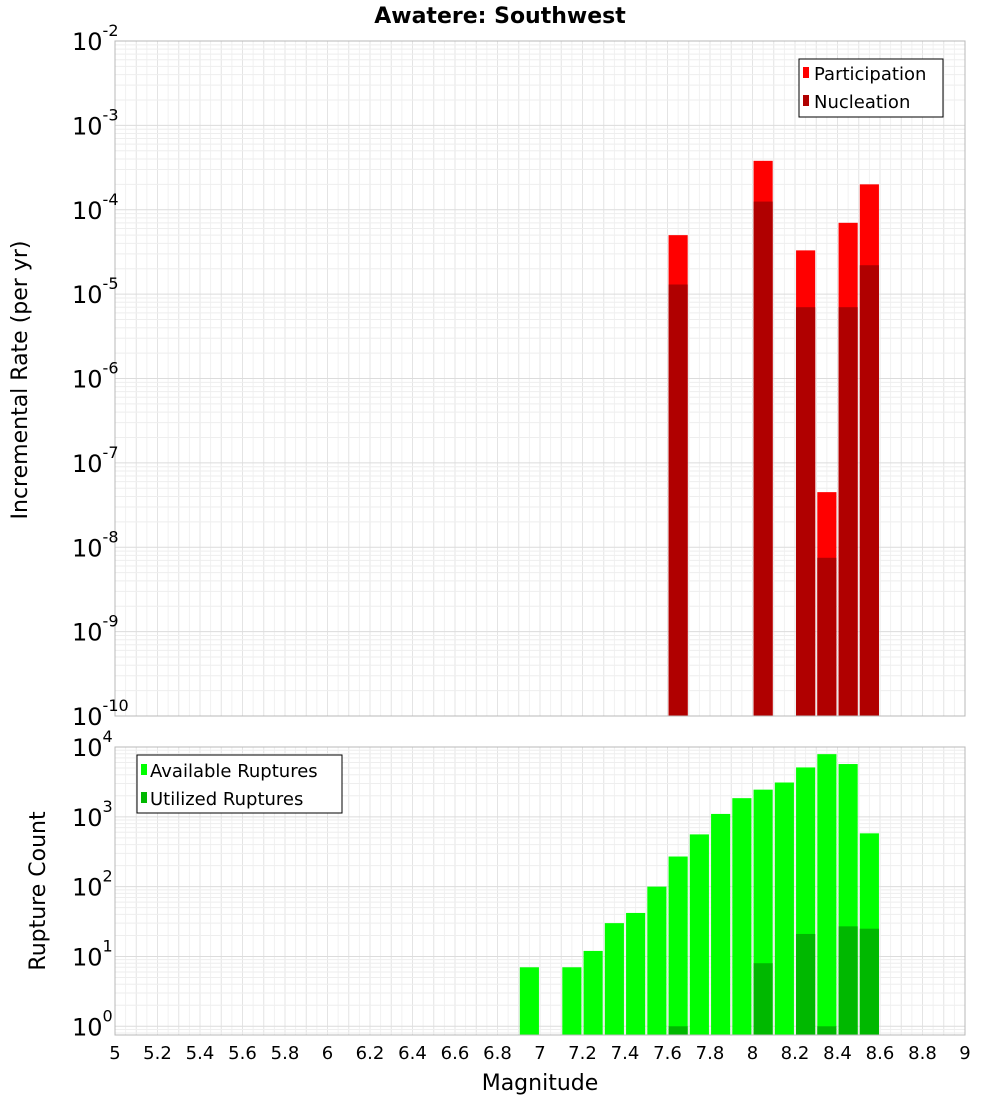 The width and height of the screenshot is (1000, 1100). I want to click on legend-label-available: Available Ruptures, so click(234, 771).